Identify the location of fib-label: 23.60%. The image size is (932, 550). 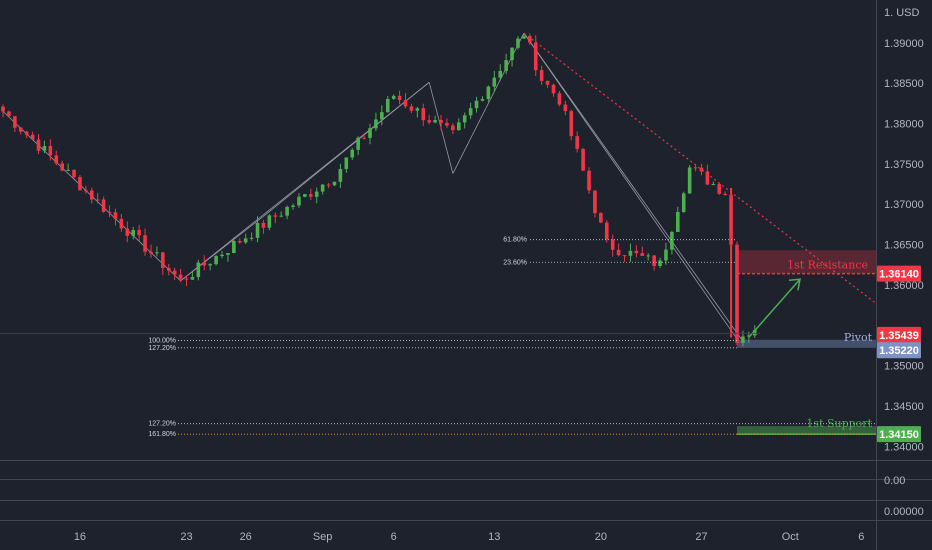
(515, 262).